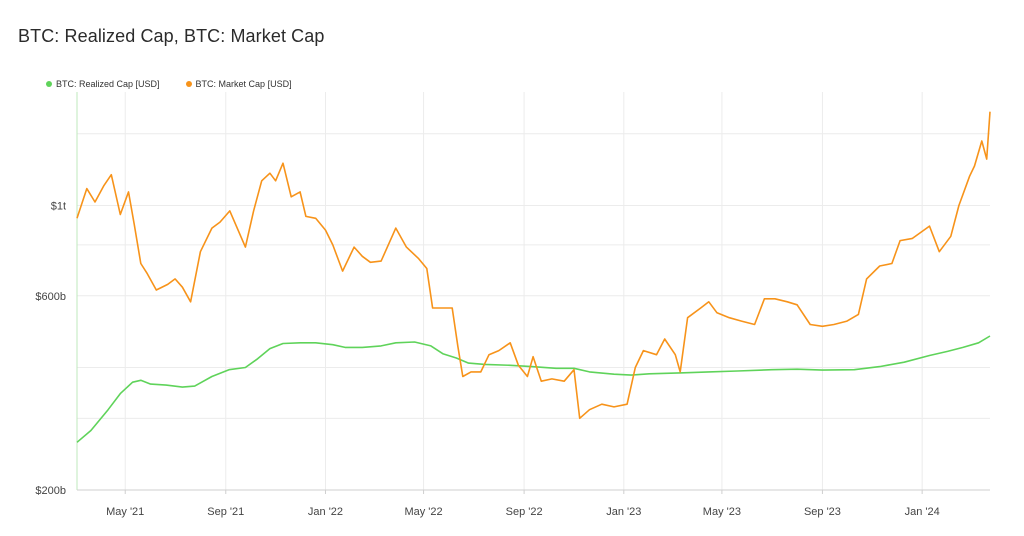  I want to click on legend-label-realized-cap: BTC: Realized Cap [USD], so click(108, 84).